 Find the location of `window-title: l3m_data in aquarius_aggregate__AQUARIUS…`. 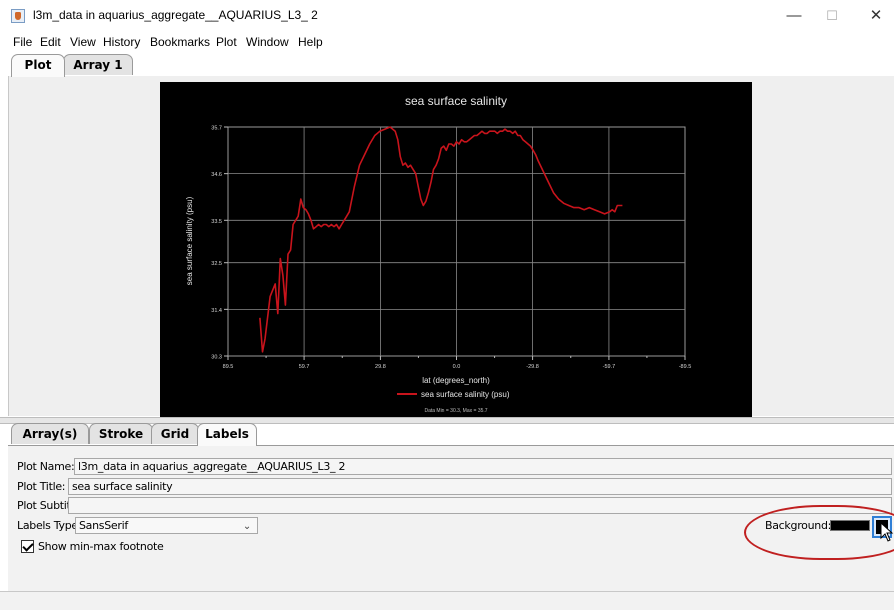

window-title: l3m_data in aquarius_aggregate__AQUARIUS… is located at coordinates (175, 15).